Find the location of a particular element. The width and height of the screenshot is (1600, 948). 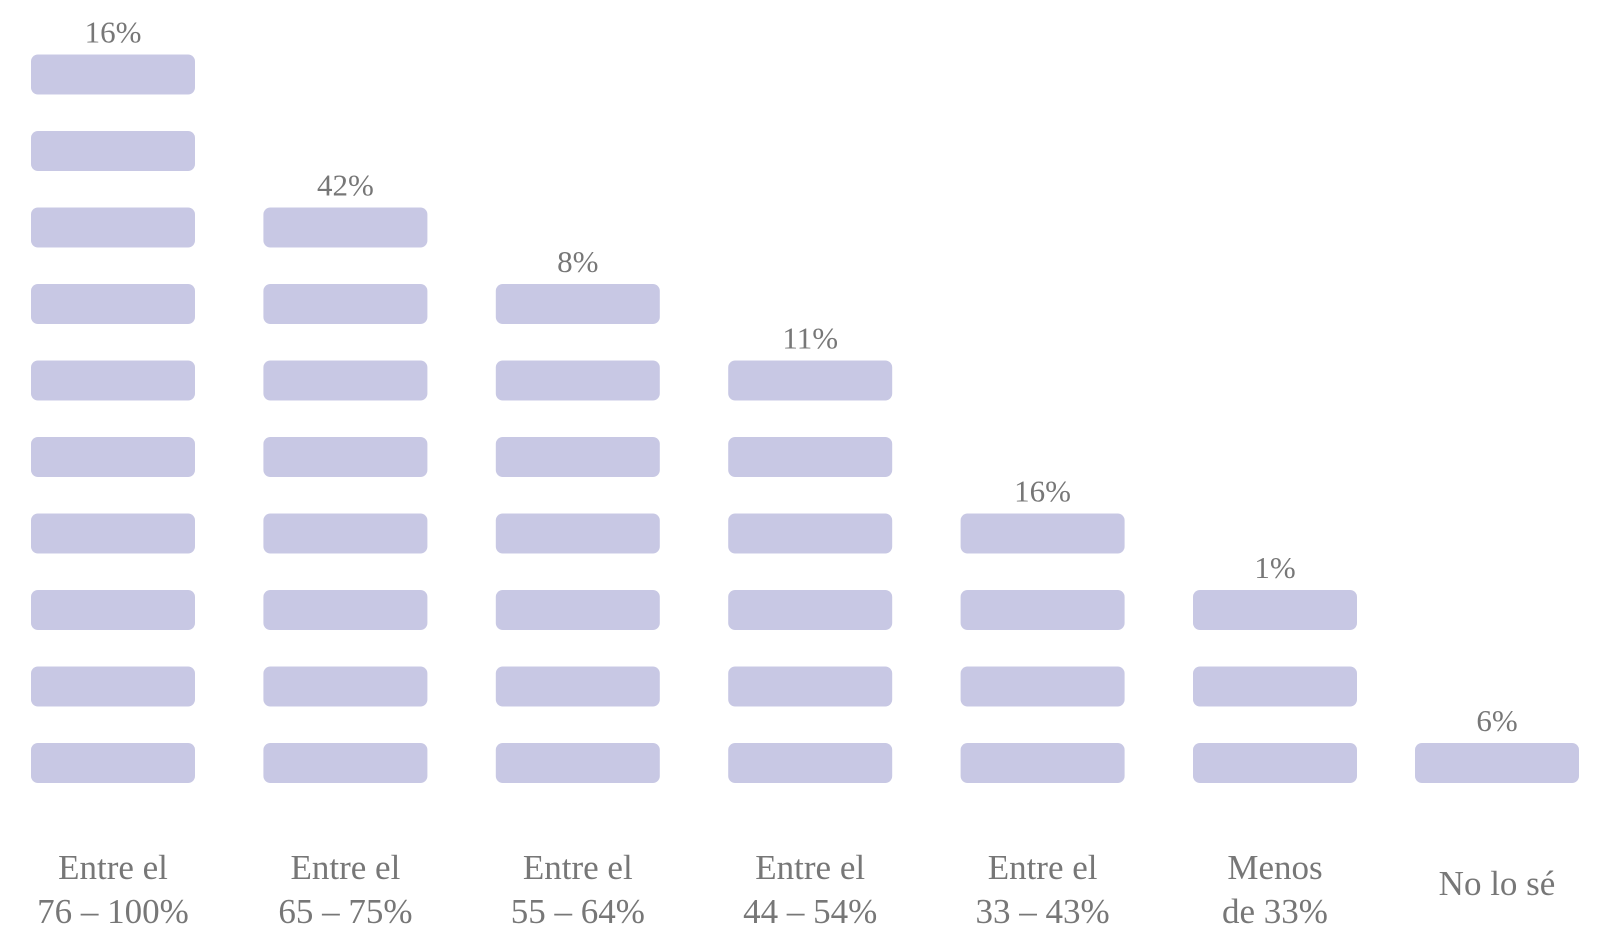

category-label: de 33% is located at coordinates (1275, 911).